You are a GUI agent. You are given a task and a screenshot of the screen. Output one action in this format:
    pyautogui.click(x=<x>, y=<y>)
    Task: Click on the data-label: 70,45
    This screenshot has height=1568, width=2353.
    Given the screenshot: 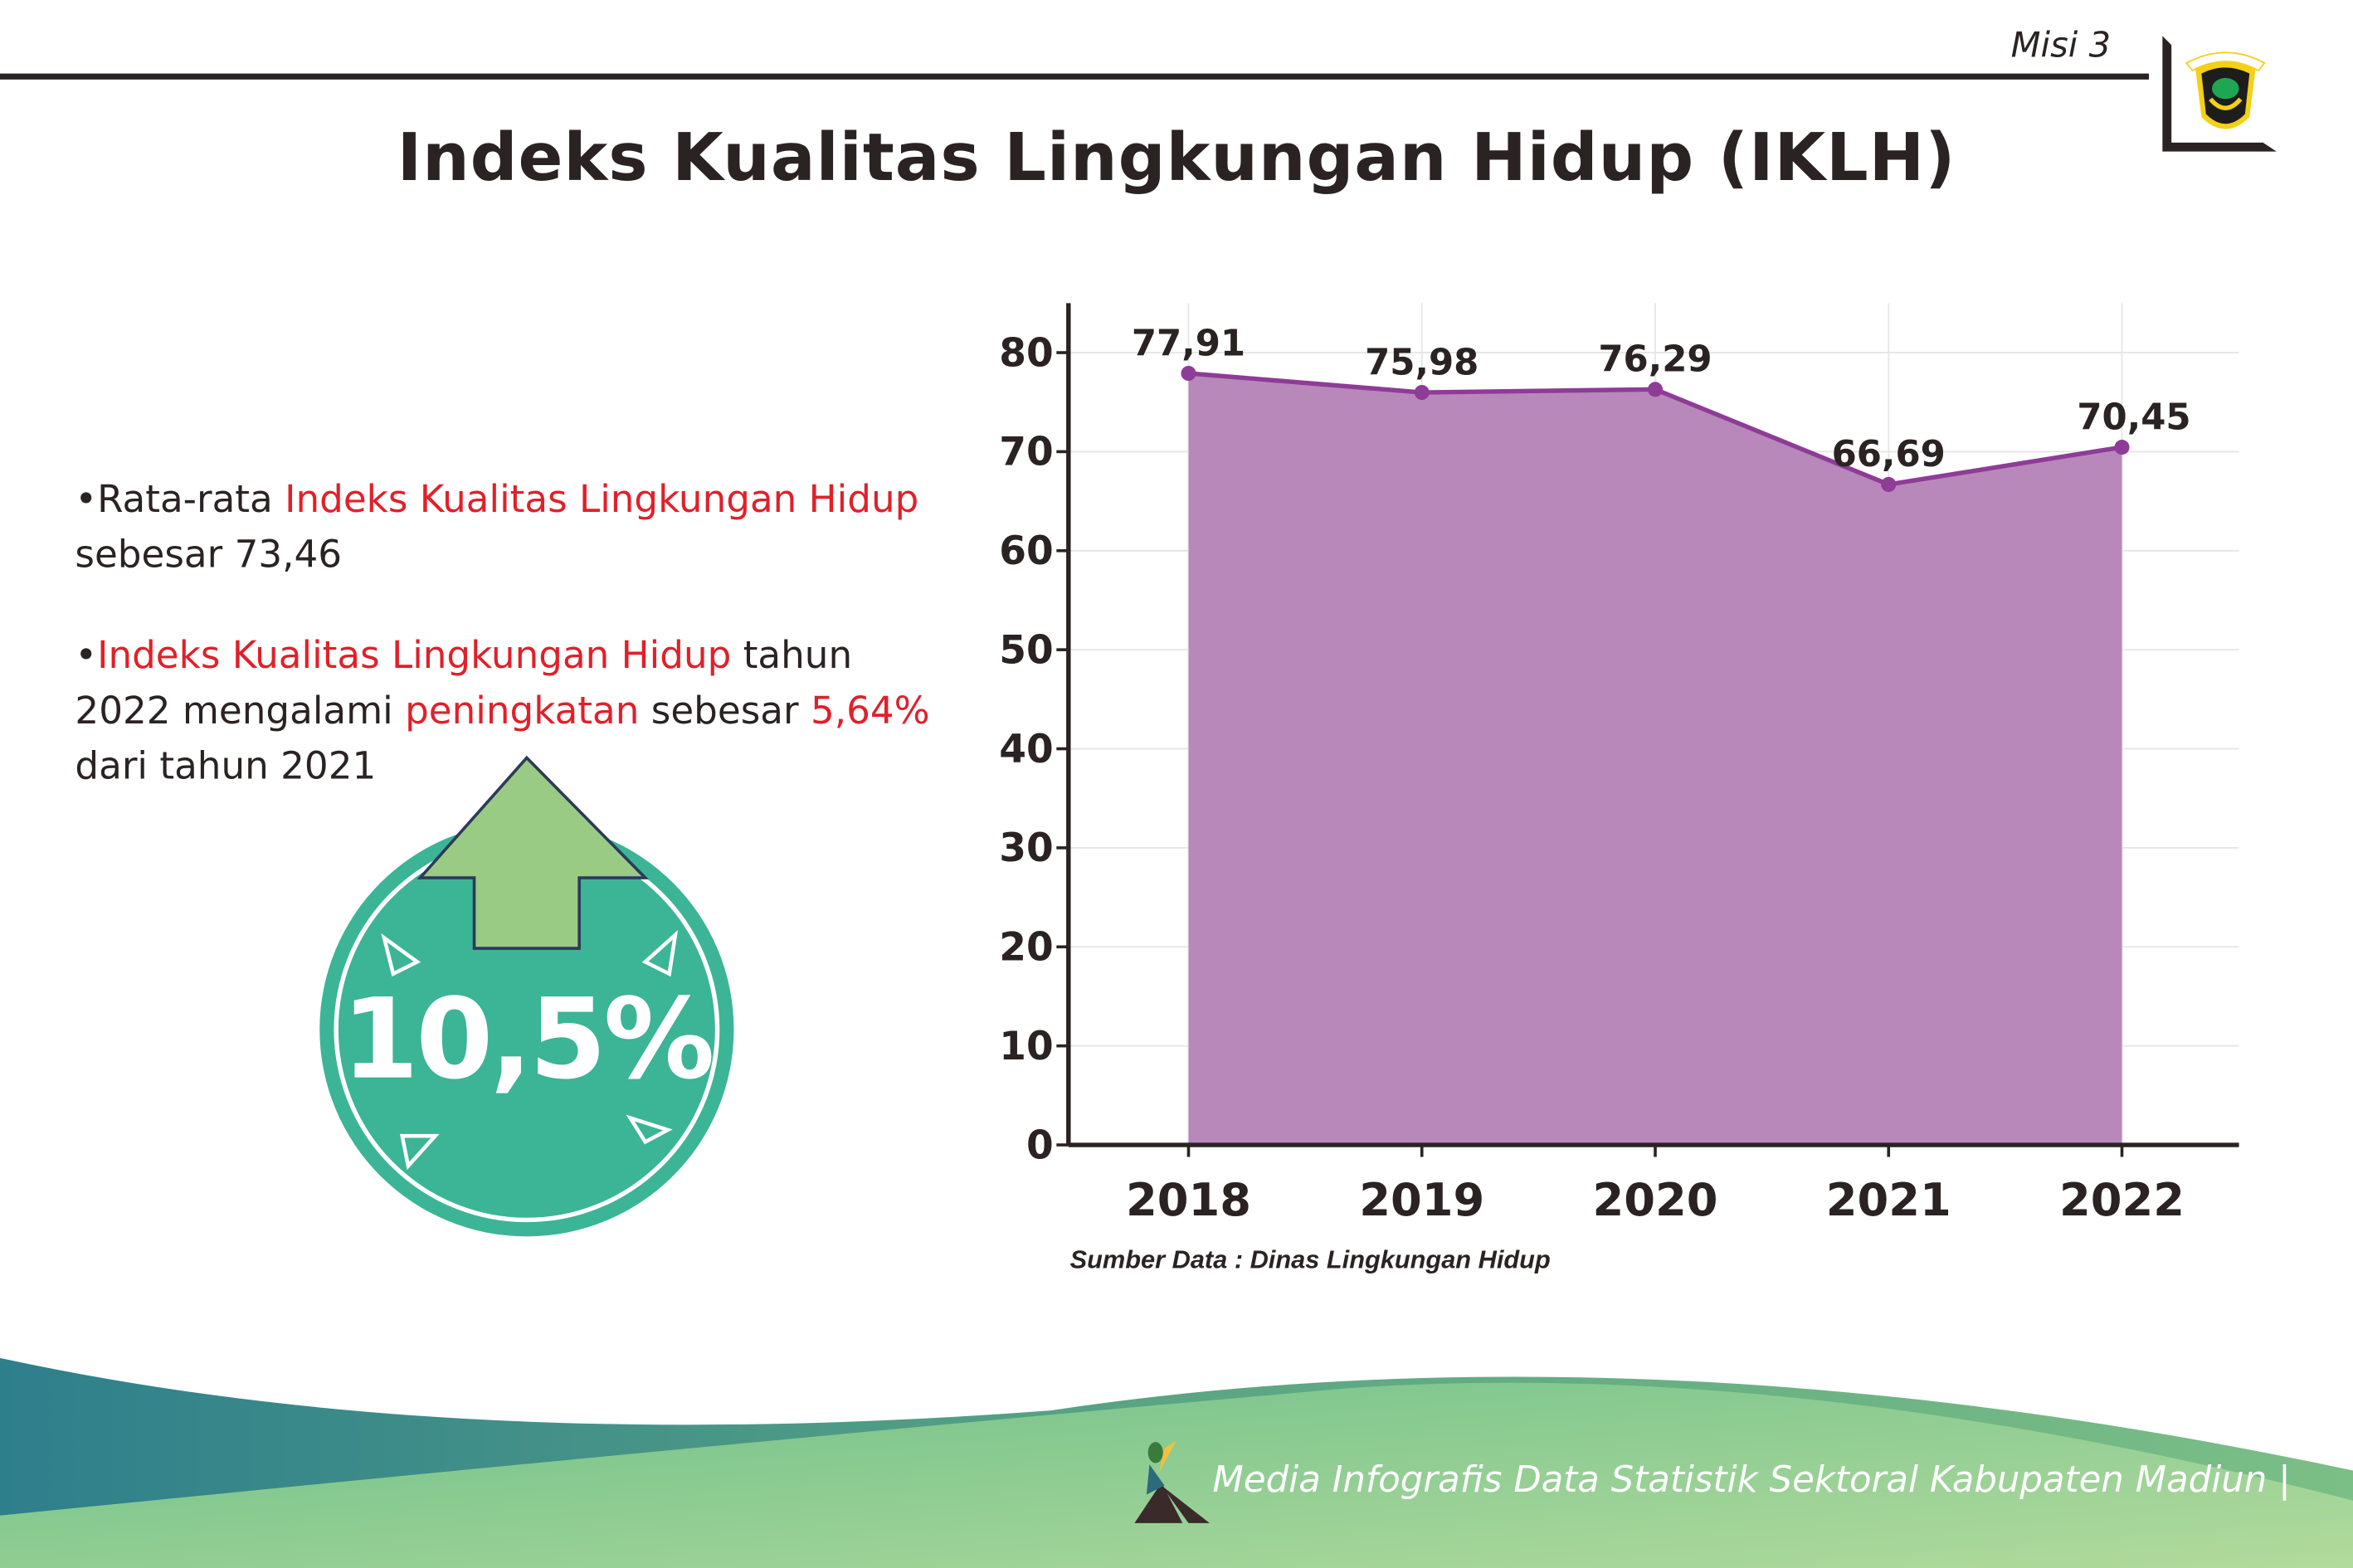 What is the action you would take?
    pyautogui.click(x=2133, y=417)
    